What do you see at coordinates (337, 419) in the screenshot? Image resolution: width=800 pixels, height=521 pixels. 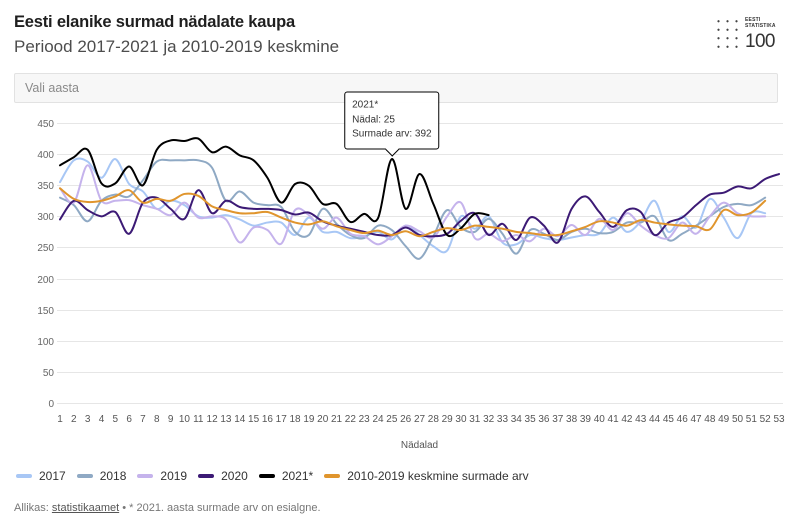 I see `x-tick-label: 21` at bounding box center [337, 419].